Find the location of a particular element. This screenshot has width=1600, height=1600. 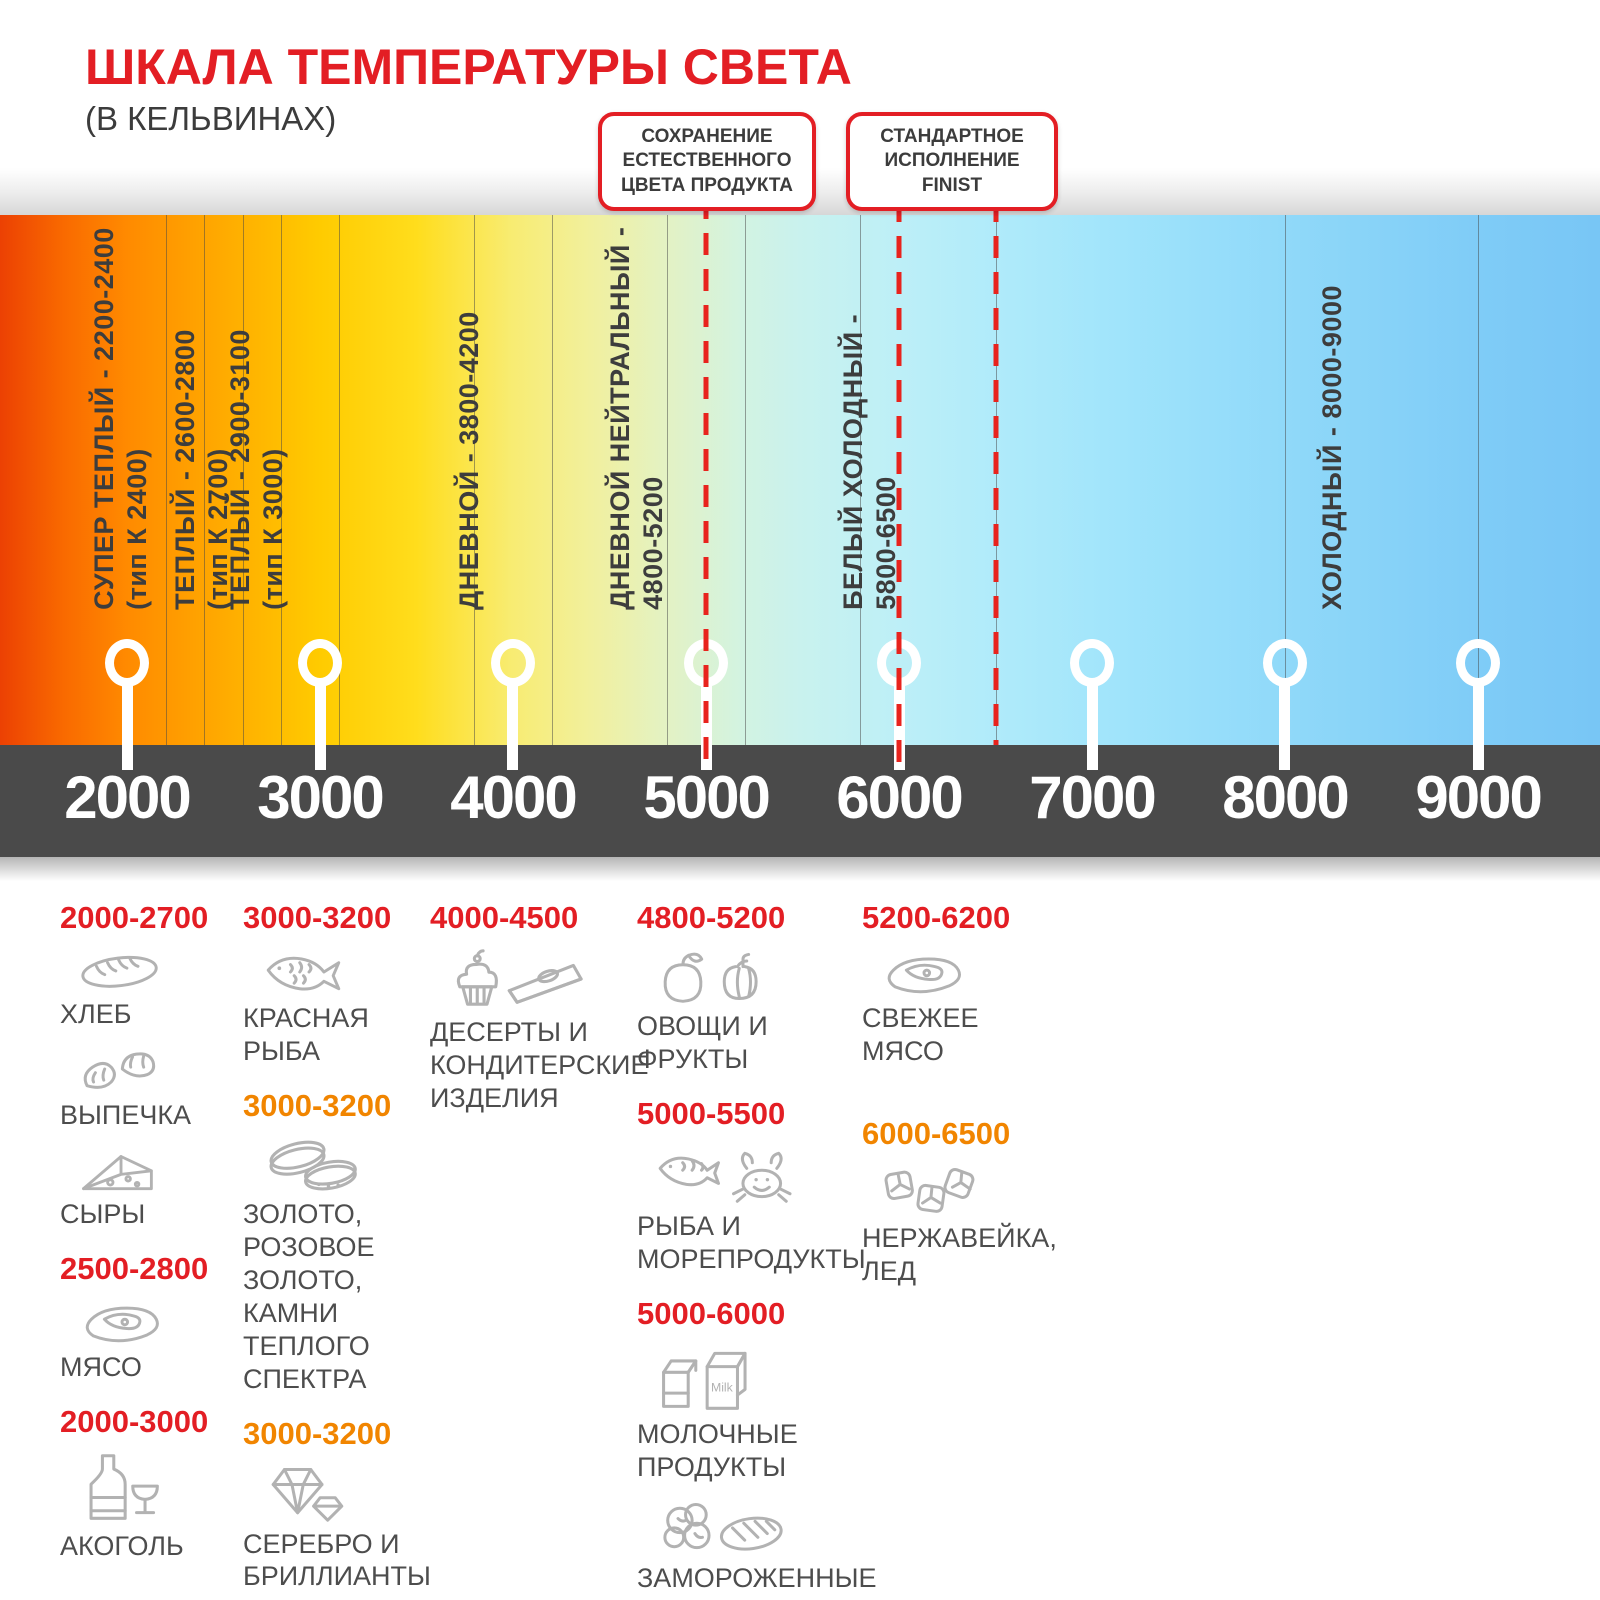

category-column-4: 4800-5200 ОВОЩИ И ФРУКТЫ is located at coordinates (757, 1250).